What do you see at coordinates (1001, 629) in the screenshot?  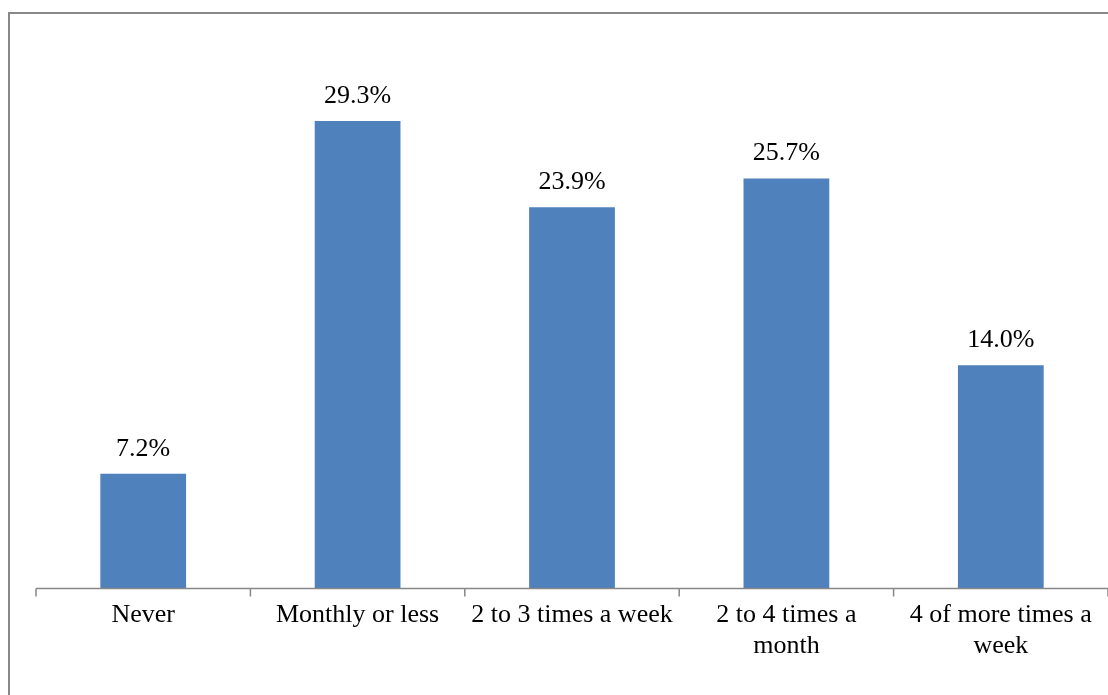 I see `x-tick-label: 4 of more times a week` at bounding box center [1001, 629].